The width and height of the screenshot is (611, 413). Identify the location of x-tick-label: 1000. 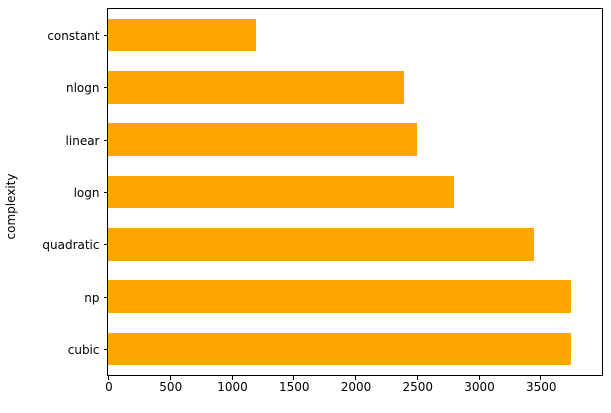
(232, 387).